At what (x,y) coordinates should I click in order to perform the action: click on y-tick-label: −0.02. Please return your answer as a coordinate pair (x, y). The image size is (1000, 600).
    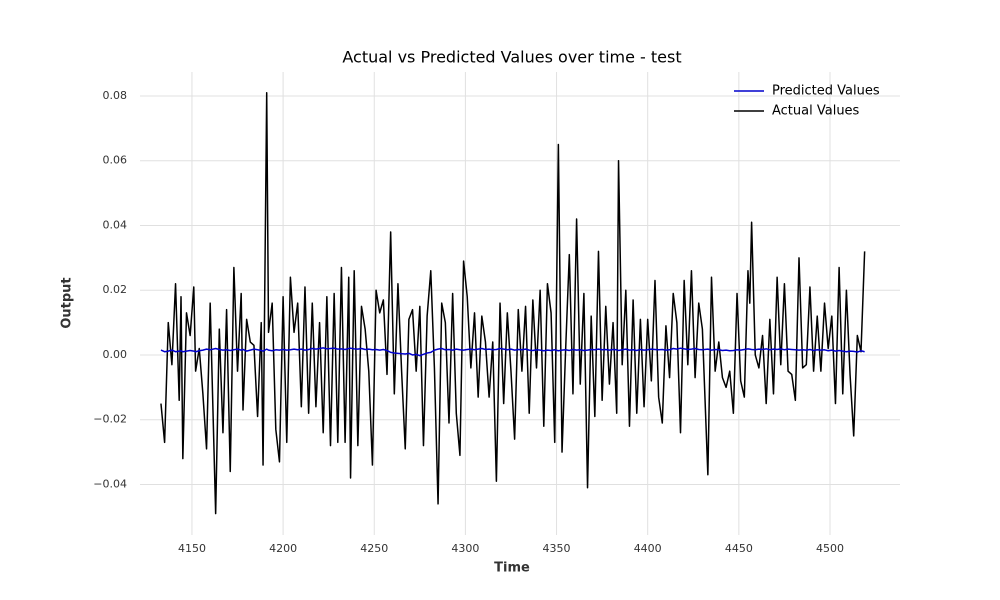
    Looking at the image, I should click on (110, 419).